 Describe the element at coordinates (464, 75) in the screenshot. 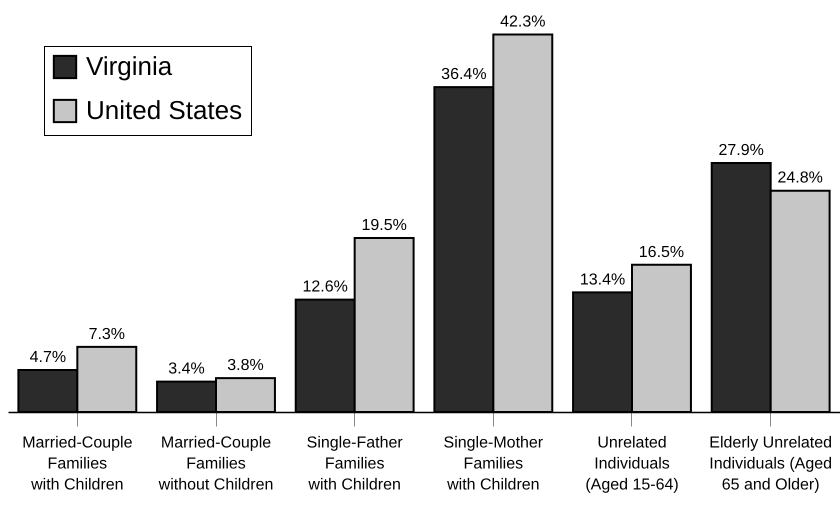

I see `data-label: 36.4%` at that location.